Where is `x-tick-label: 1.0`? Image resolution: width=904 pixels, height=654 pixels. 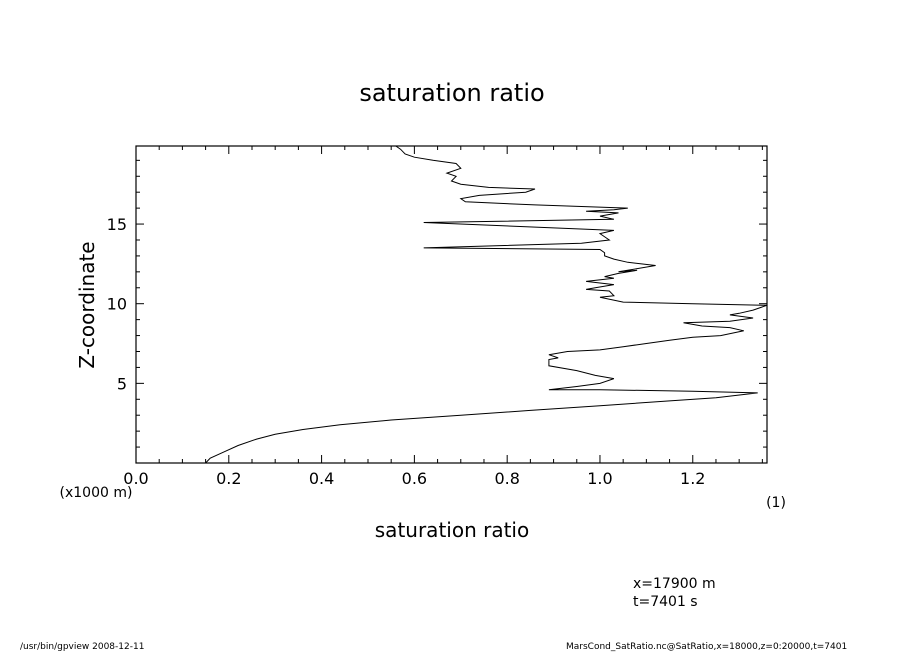
x-tick-label: 1.0 is located at coordinates (599, 478).